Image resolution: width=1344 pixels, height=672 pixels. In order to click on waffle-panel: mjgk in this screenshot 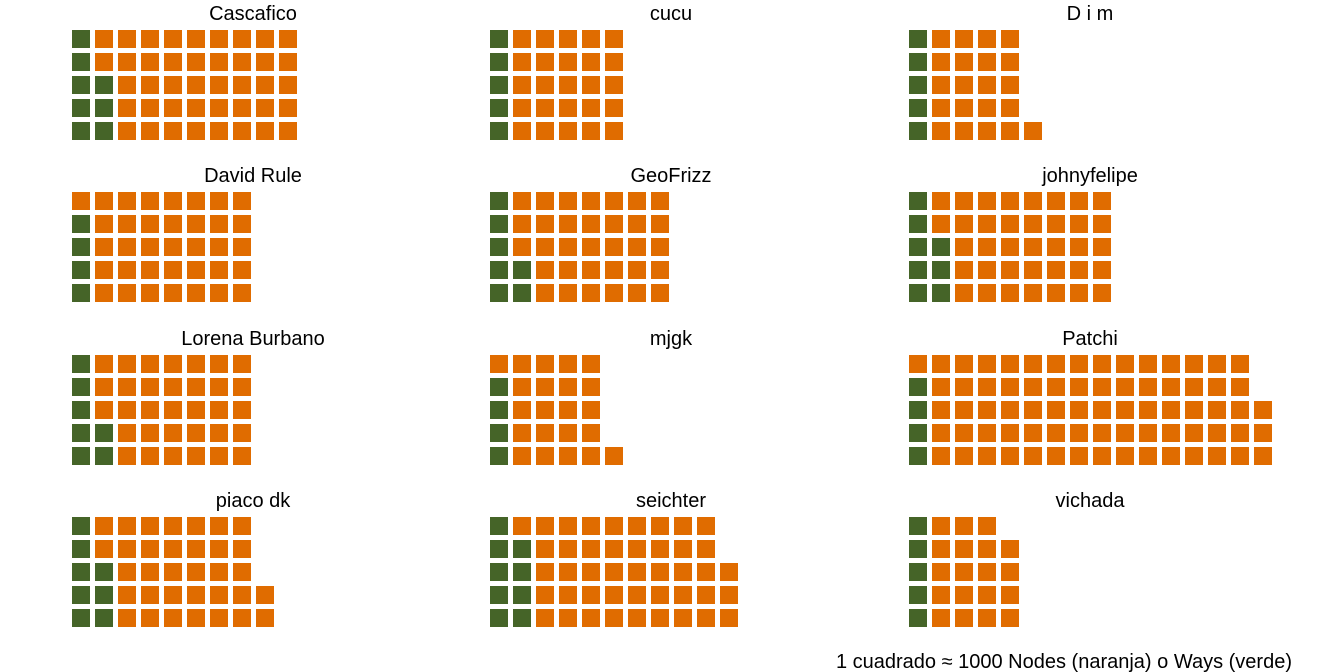, I will do `click(591, 396)`.